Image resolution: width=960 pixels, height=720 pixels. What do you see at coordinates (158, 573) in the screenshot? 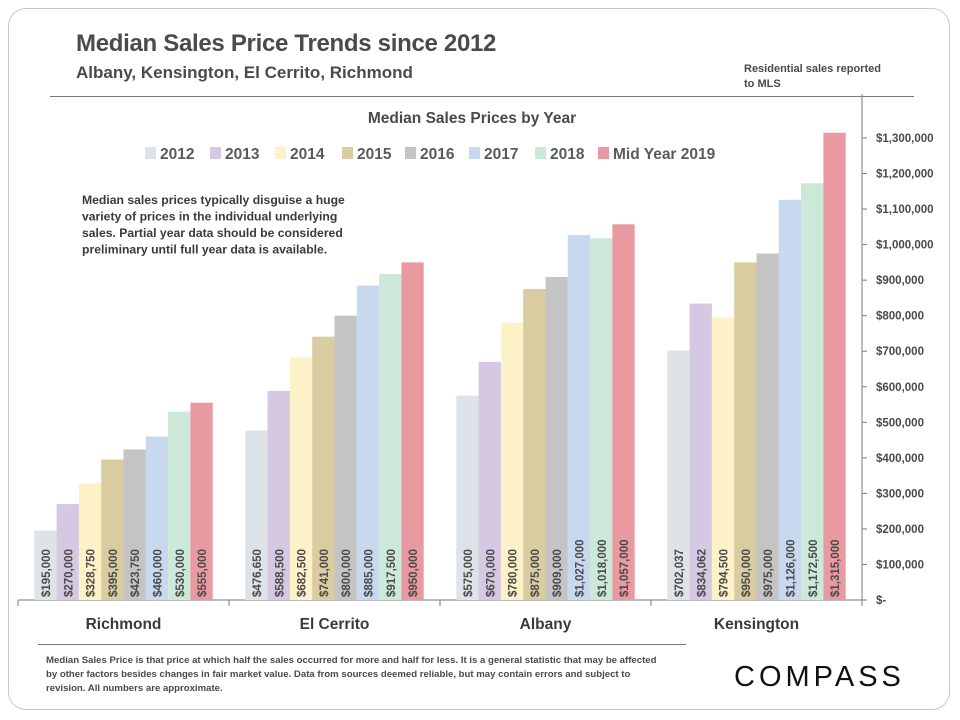
I see `bar-value-label: $460,000` at bounding box center [158, 573].